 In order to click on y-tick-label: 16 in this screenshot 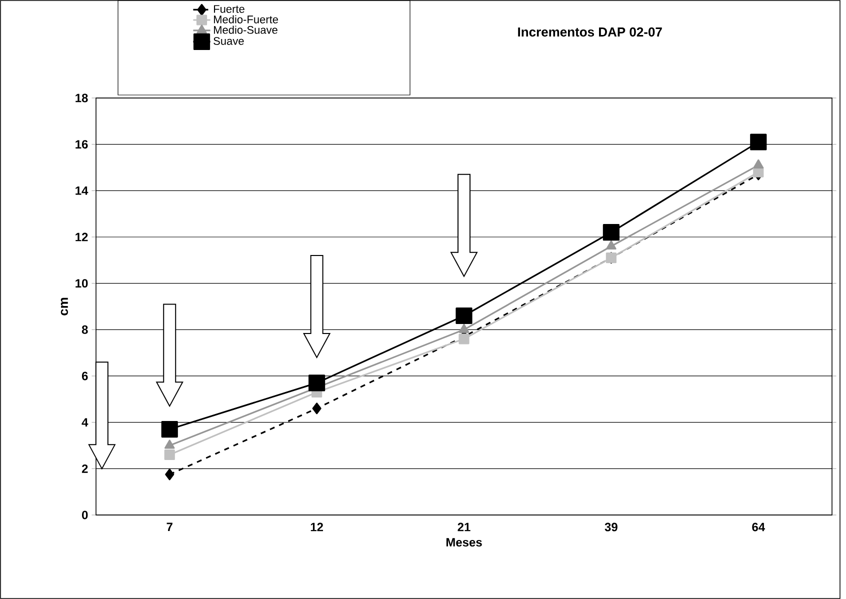, I will do `click(82, 144)`.